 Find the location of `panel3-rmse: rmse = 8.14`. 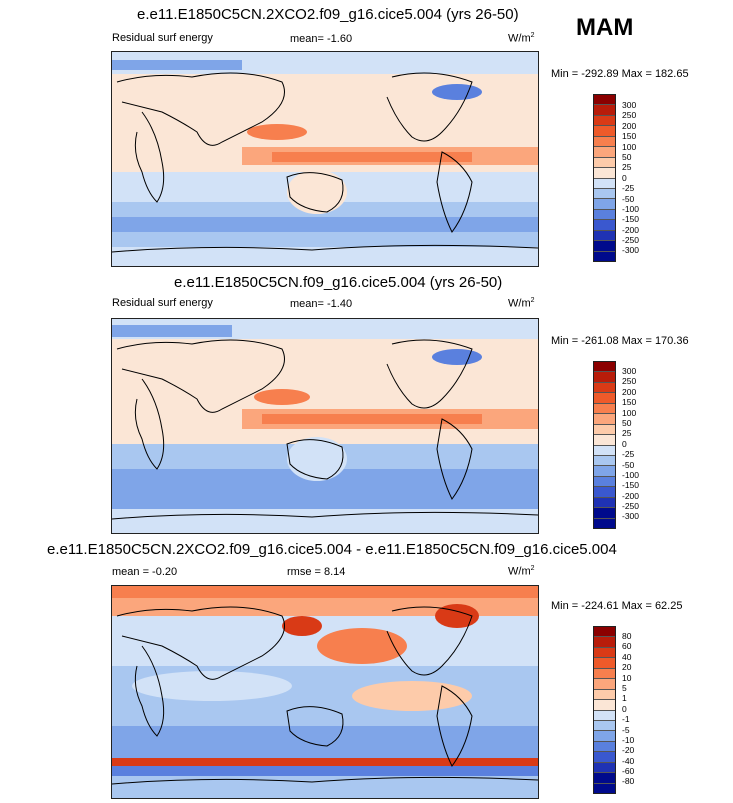

panel3-rmse: rmse = 8.14 is located at coordinates (316, 572).